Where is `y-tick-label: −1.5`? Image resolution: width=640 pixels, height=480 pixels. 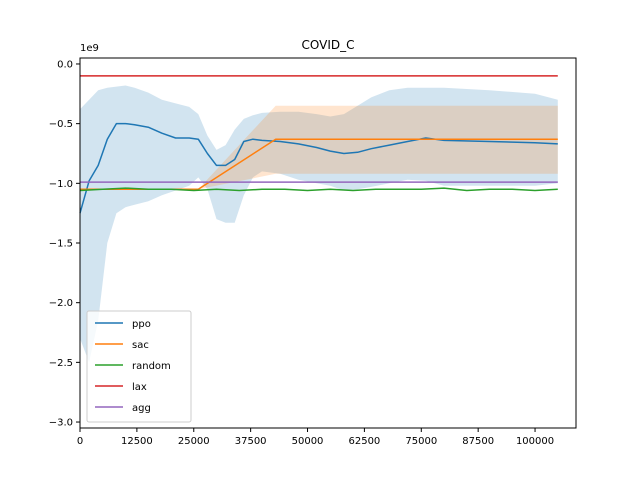
y-tick-label: −1.5 is located at coordinates (61, 244).